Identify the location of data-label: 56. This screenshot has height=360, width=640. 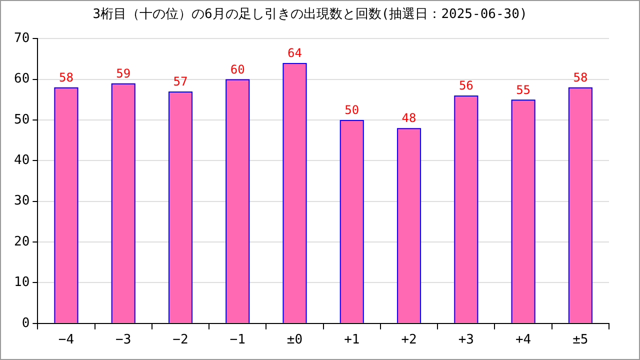
(466, 85).